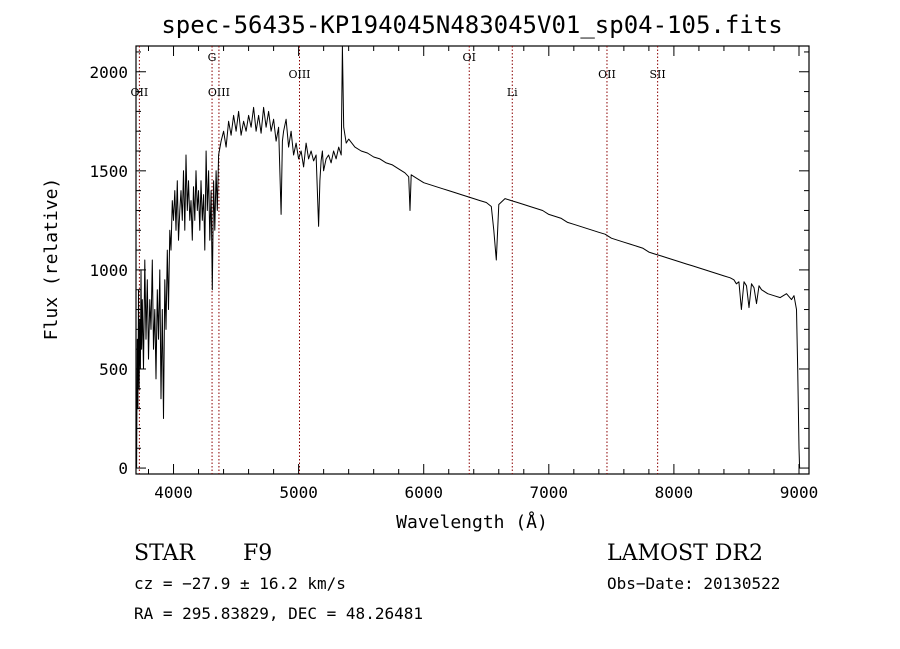 The width and height of the screenshot is (900, 649). Describe the element at coordinates (165, 553) in the screenshot. I see `object-class: STAR` at that location.